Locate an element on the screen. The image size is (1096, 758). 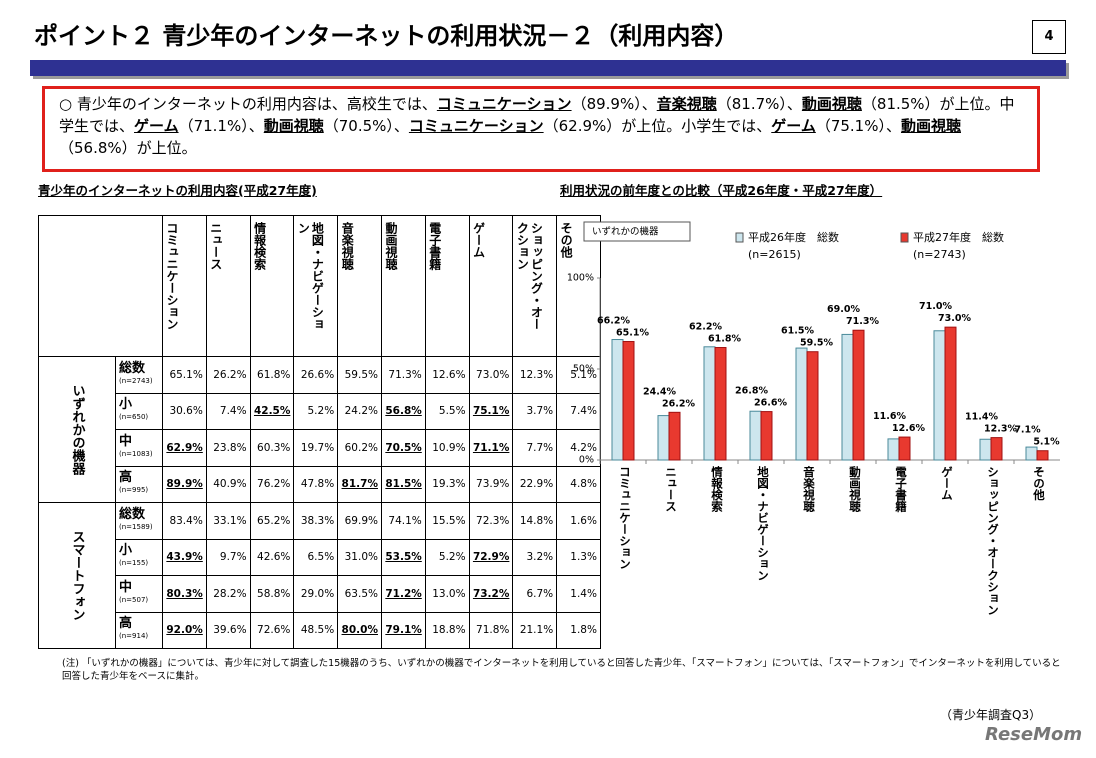
cell-value: 60.3% is located at coordinates (274, 447).